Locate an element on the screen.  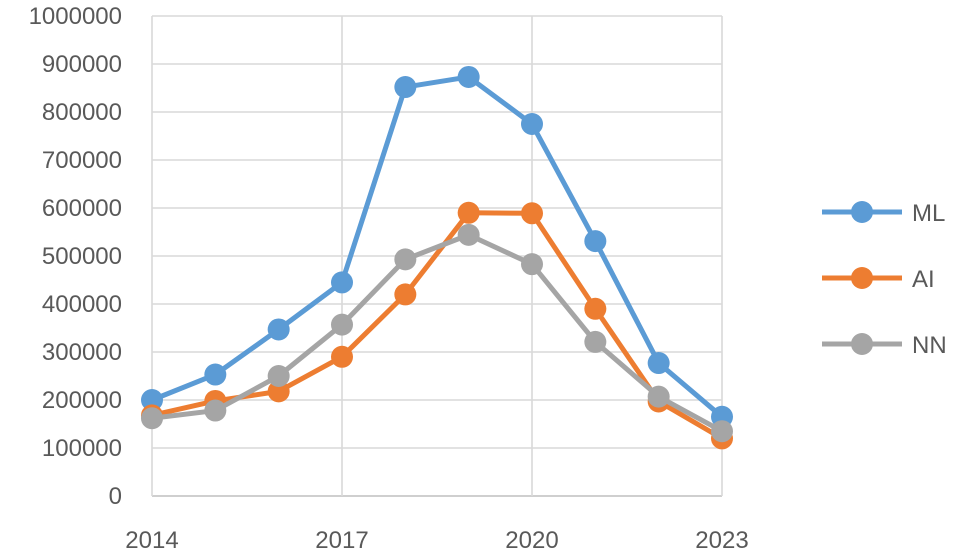
y-tick-label: 600000 is located at coordinates (82, 208).